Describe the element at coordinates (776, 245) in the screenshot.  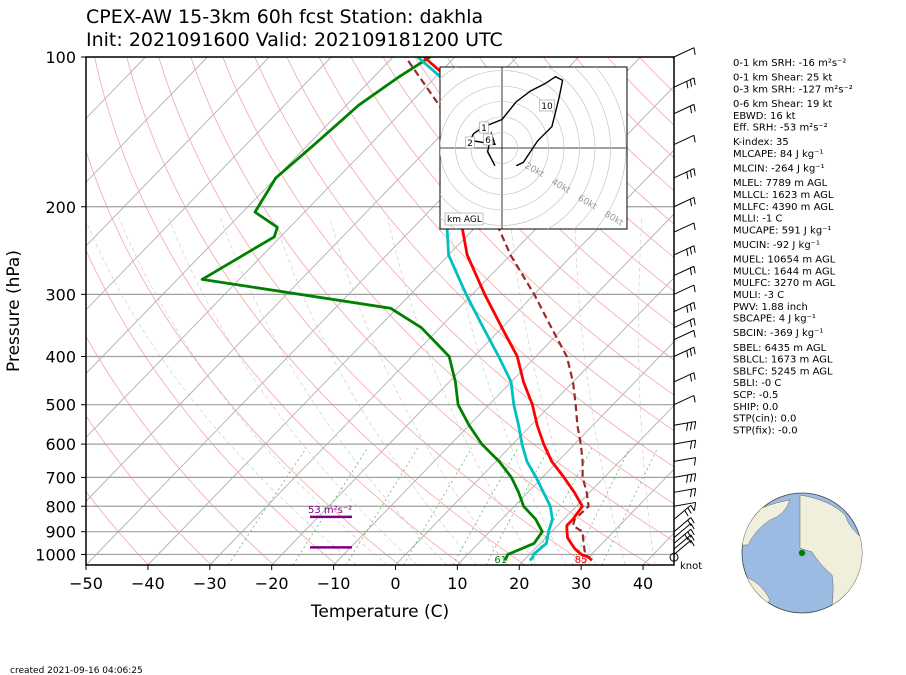
I see `index-line: MUCIN: -92 J kg⁻¹` at that location.